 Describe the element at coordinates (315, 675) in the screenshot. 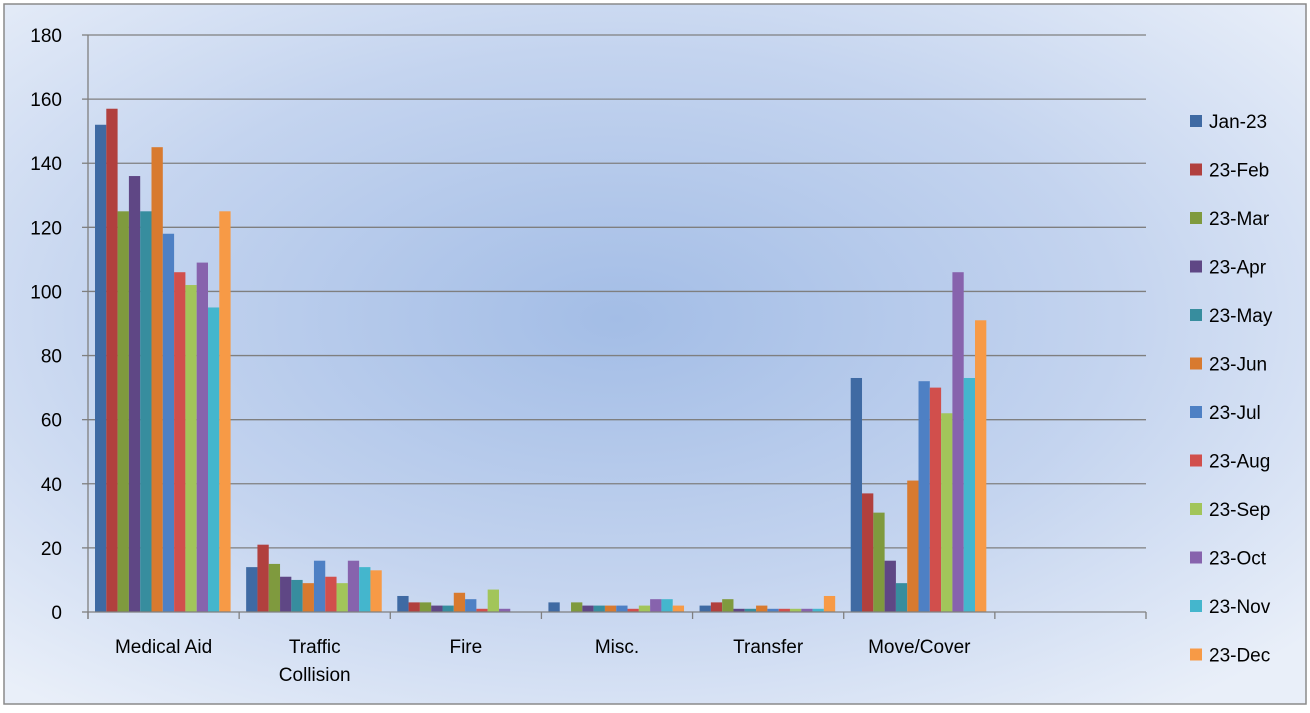

I see `x-tick-label: Collision` at that location.